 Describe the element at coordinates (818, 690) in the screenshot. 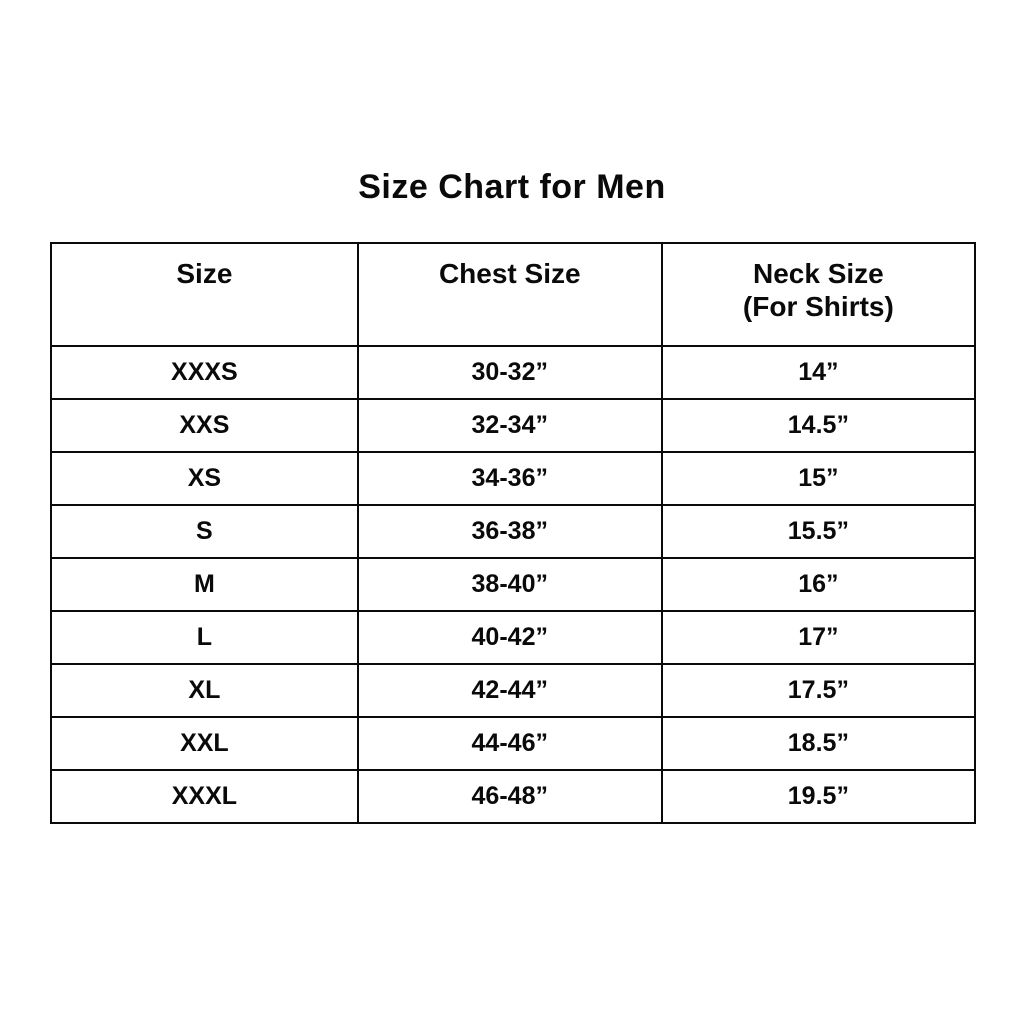

I see `neck-cell: 17.5”` at that location.